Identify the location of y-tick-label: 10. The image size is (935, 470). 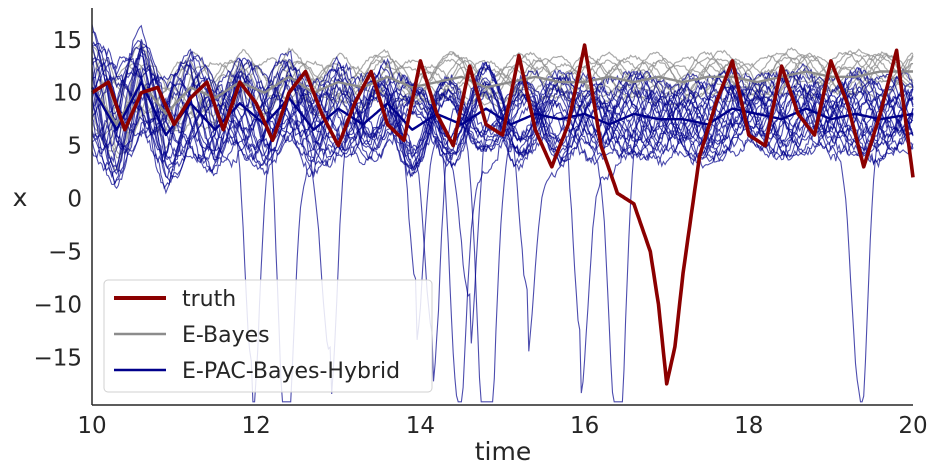
(67, 94).